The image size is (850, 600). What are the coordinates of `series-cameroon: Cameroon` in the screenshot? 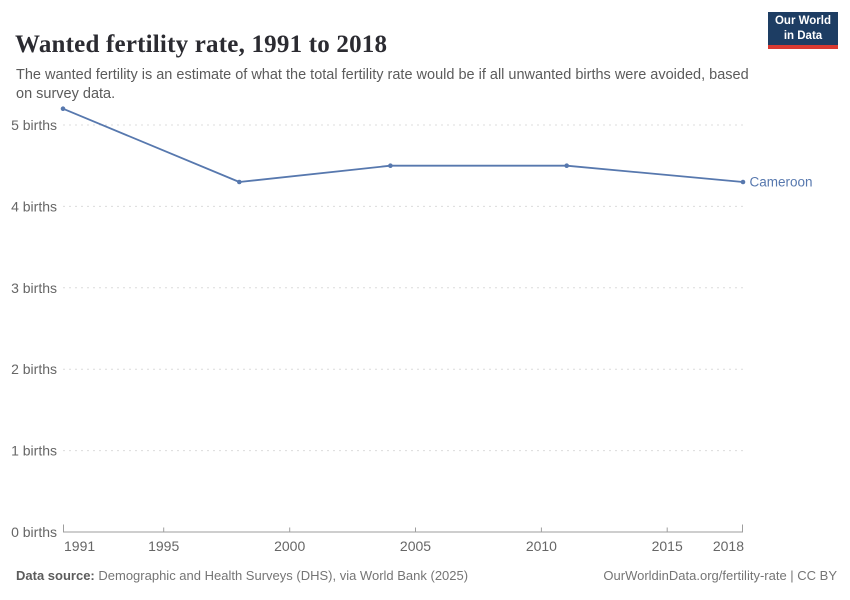 It's located at (436, 148).